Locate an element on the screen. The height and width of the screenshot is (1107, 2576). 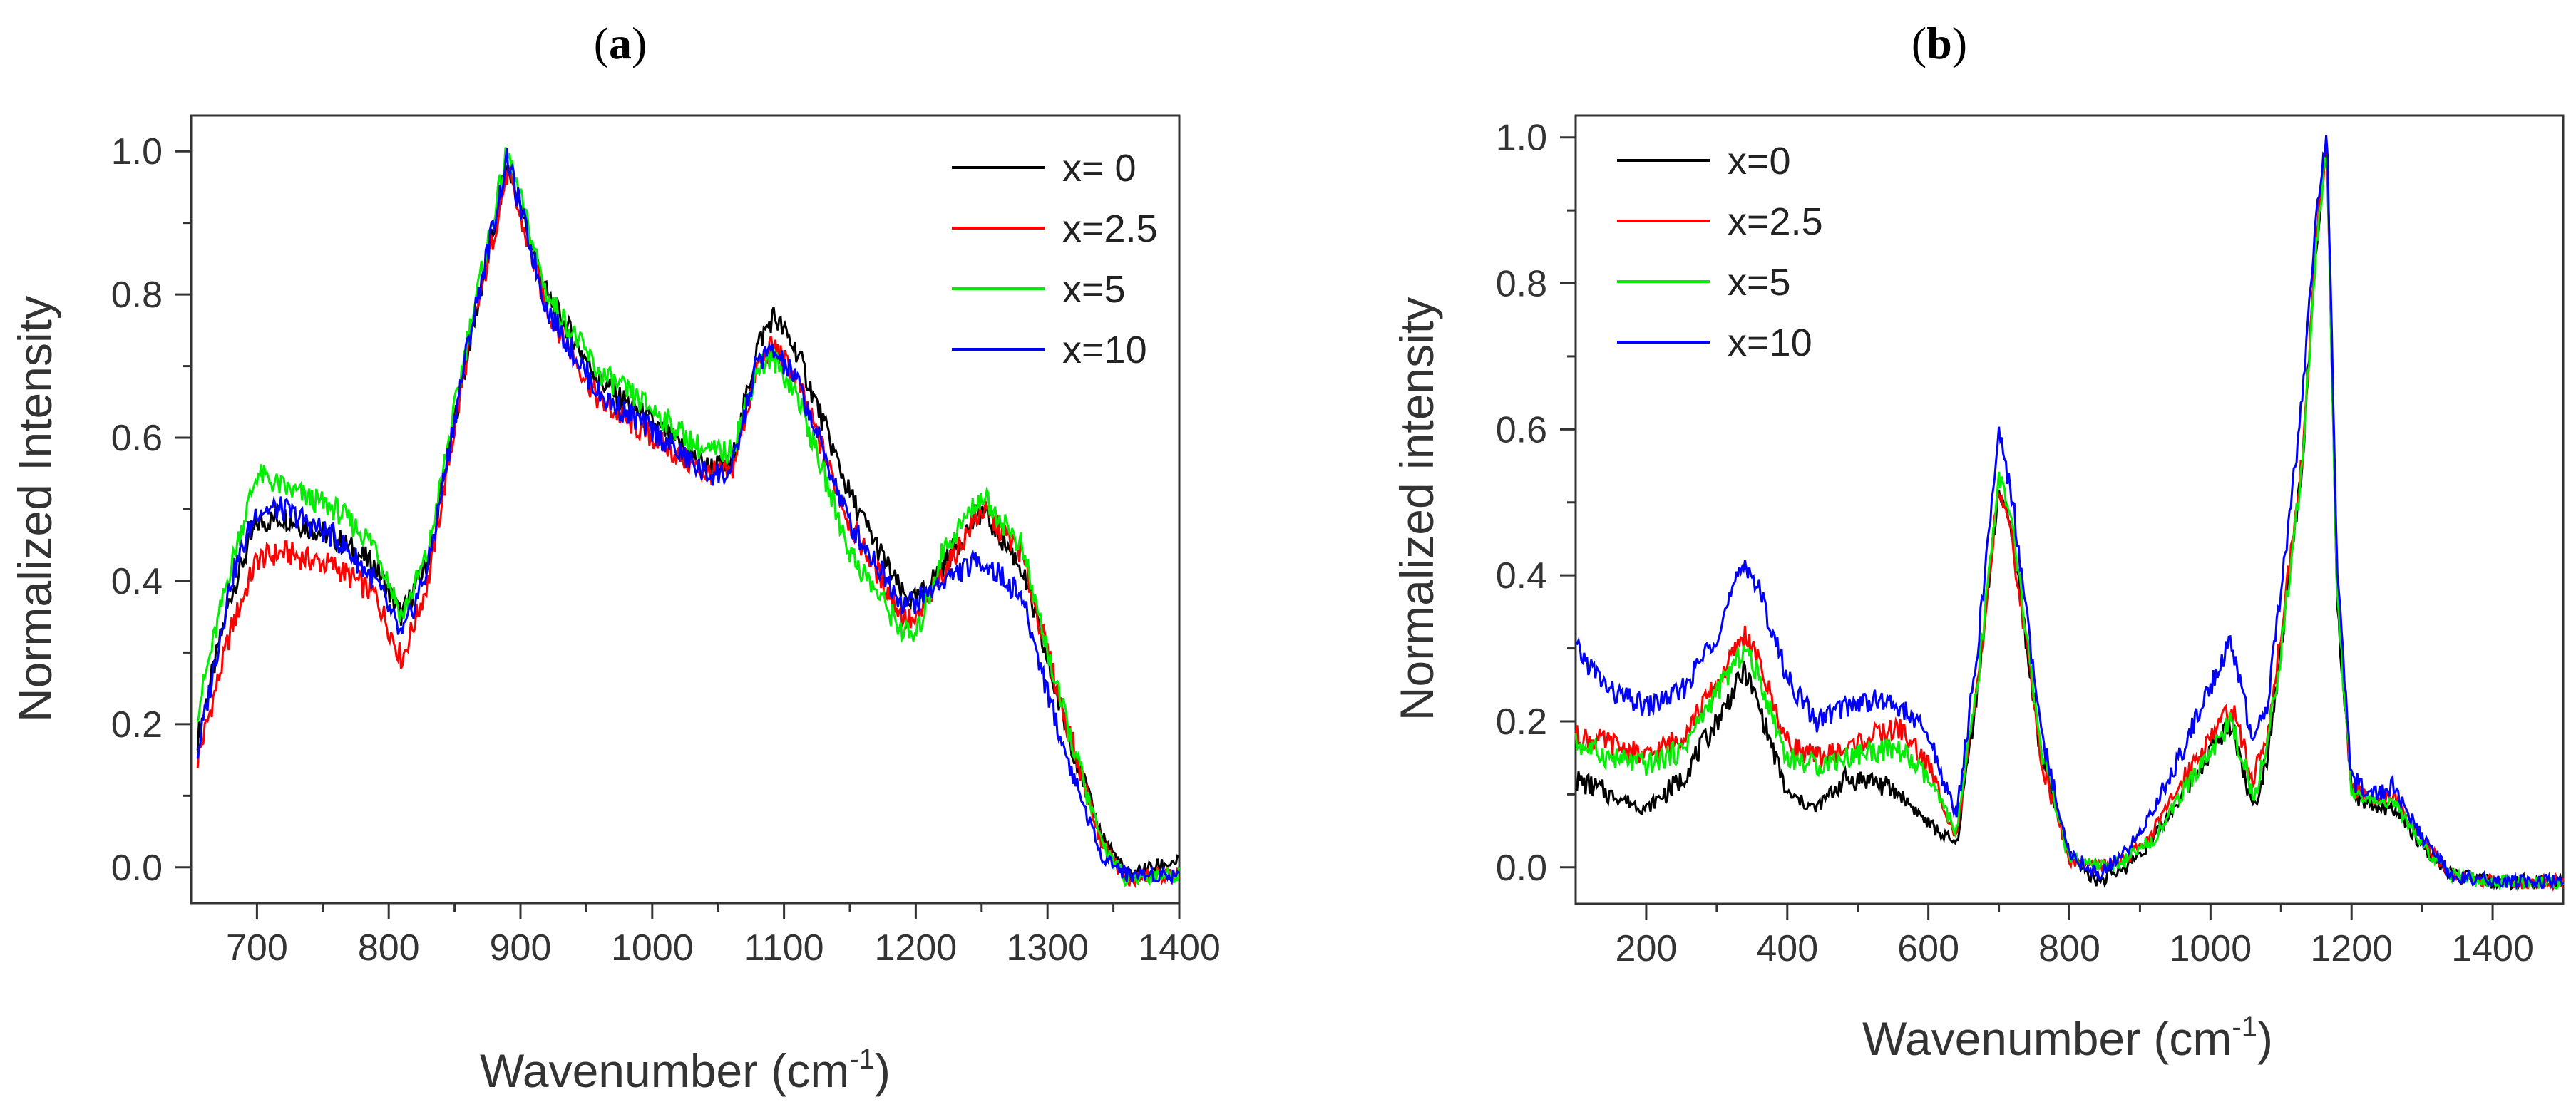
x-tick-label: 200 is located at coordinates (1647, 949).